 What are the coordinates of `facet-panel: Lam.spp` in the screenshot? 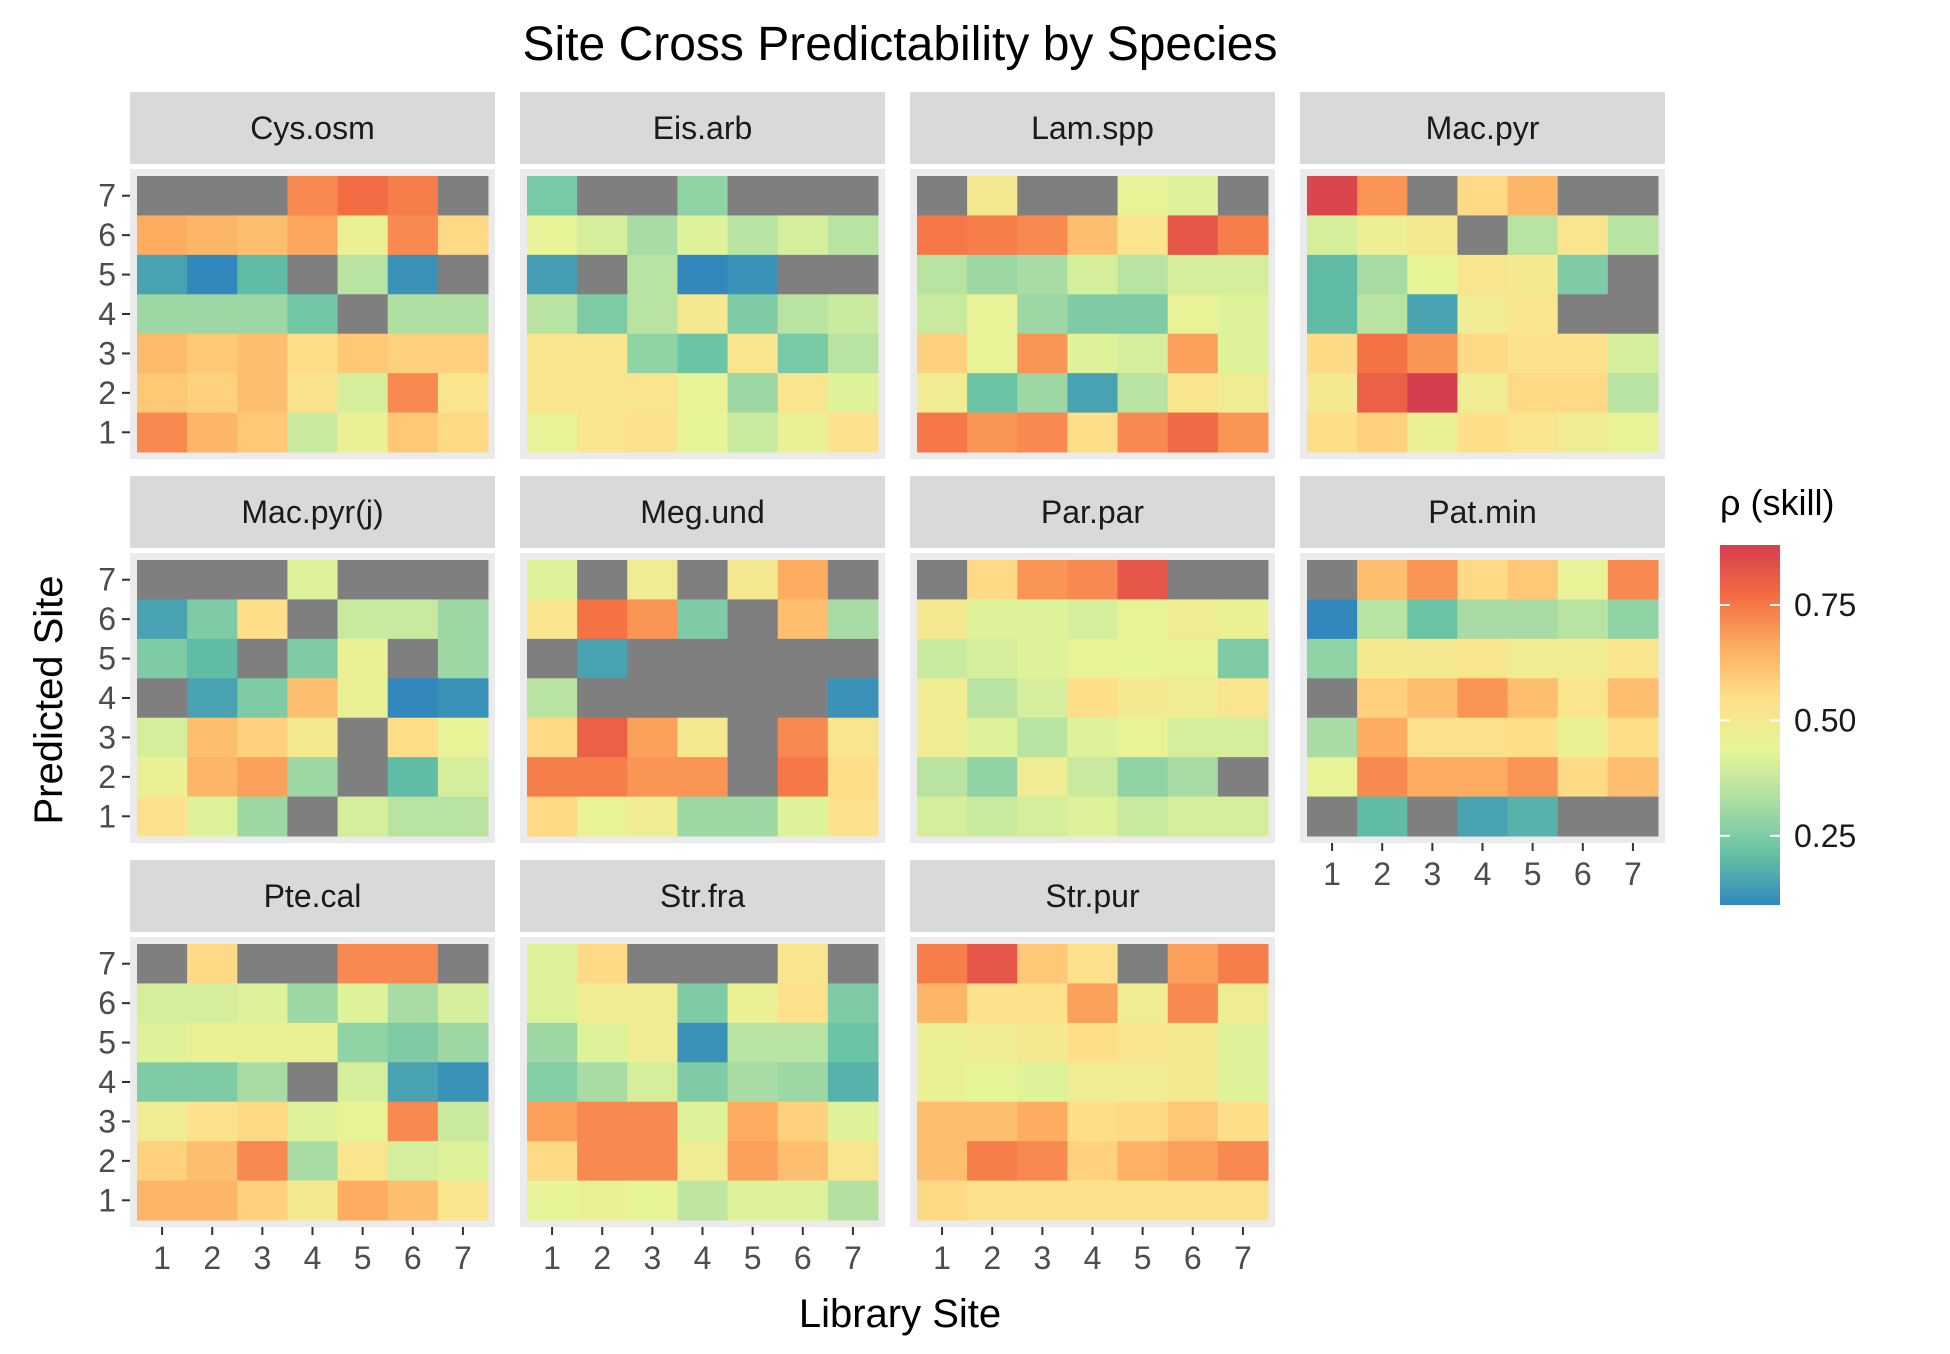 It's located at (1092, 275).